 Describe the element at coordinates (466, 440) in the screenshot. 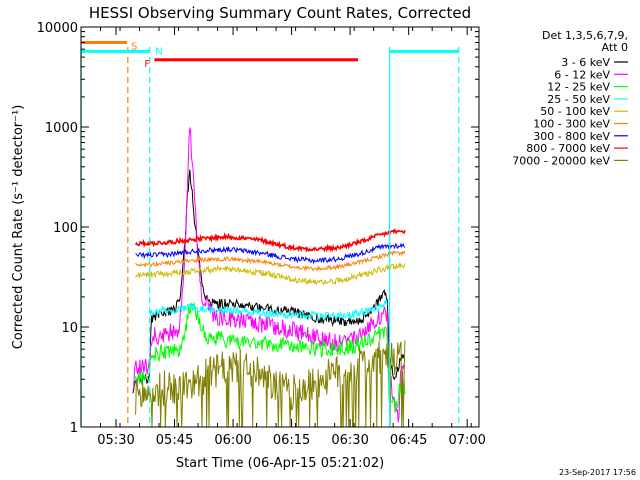

I see `x-tick-label: 07:00` at that location.